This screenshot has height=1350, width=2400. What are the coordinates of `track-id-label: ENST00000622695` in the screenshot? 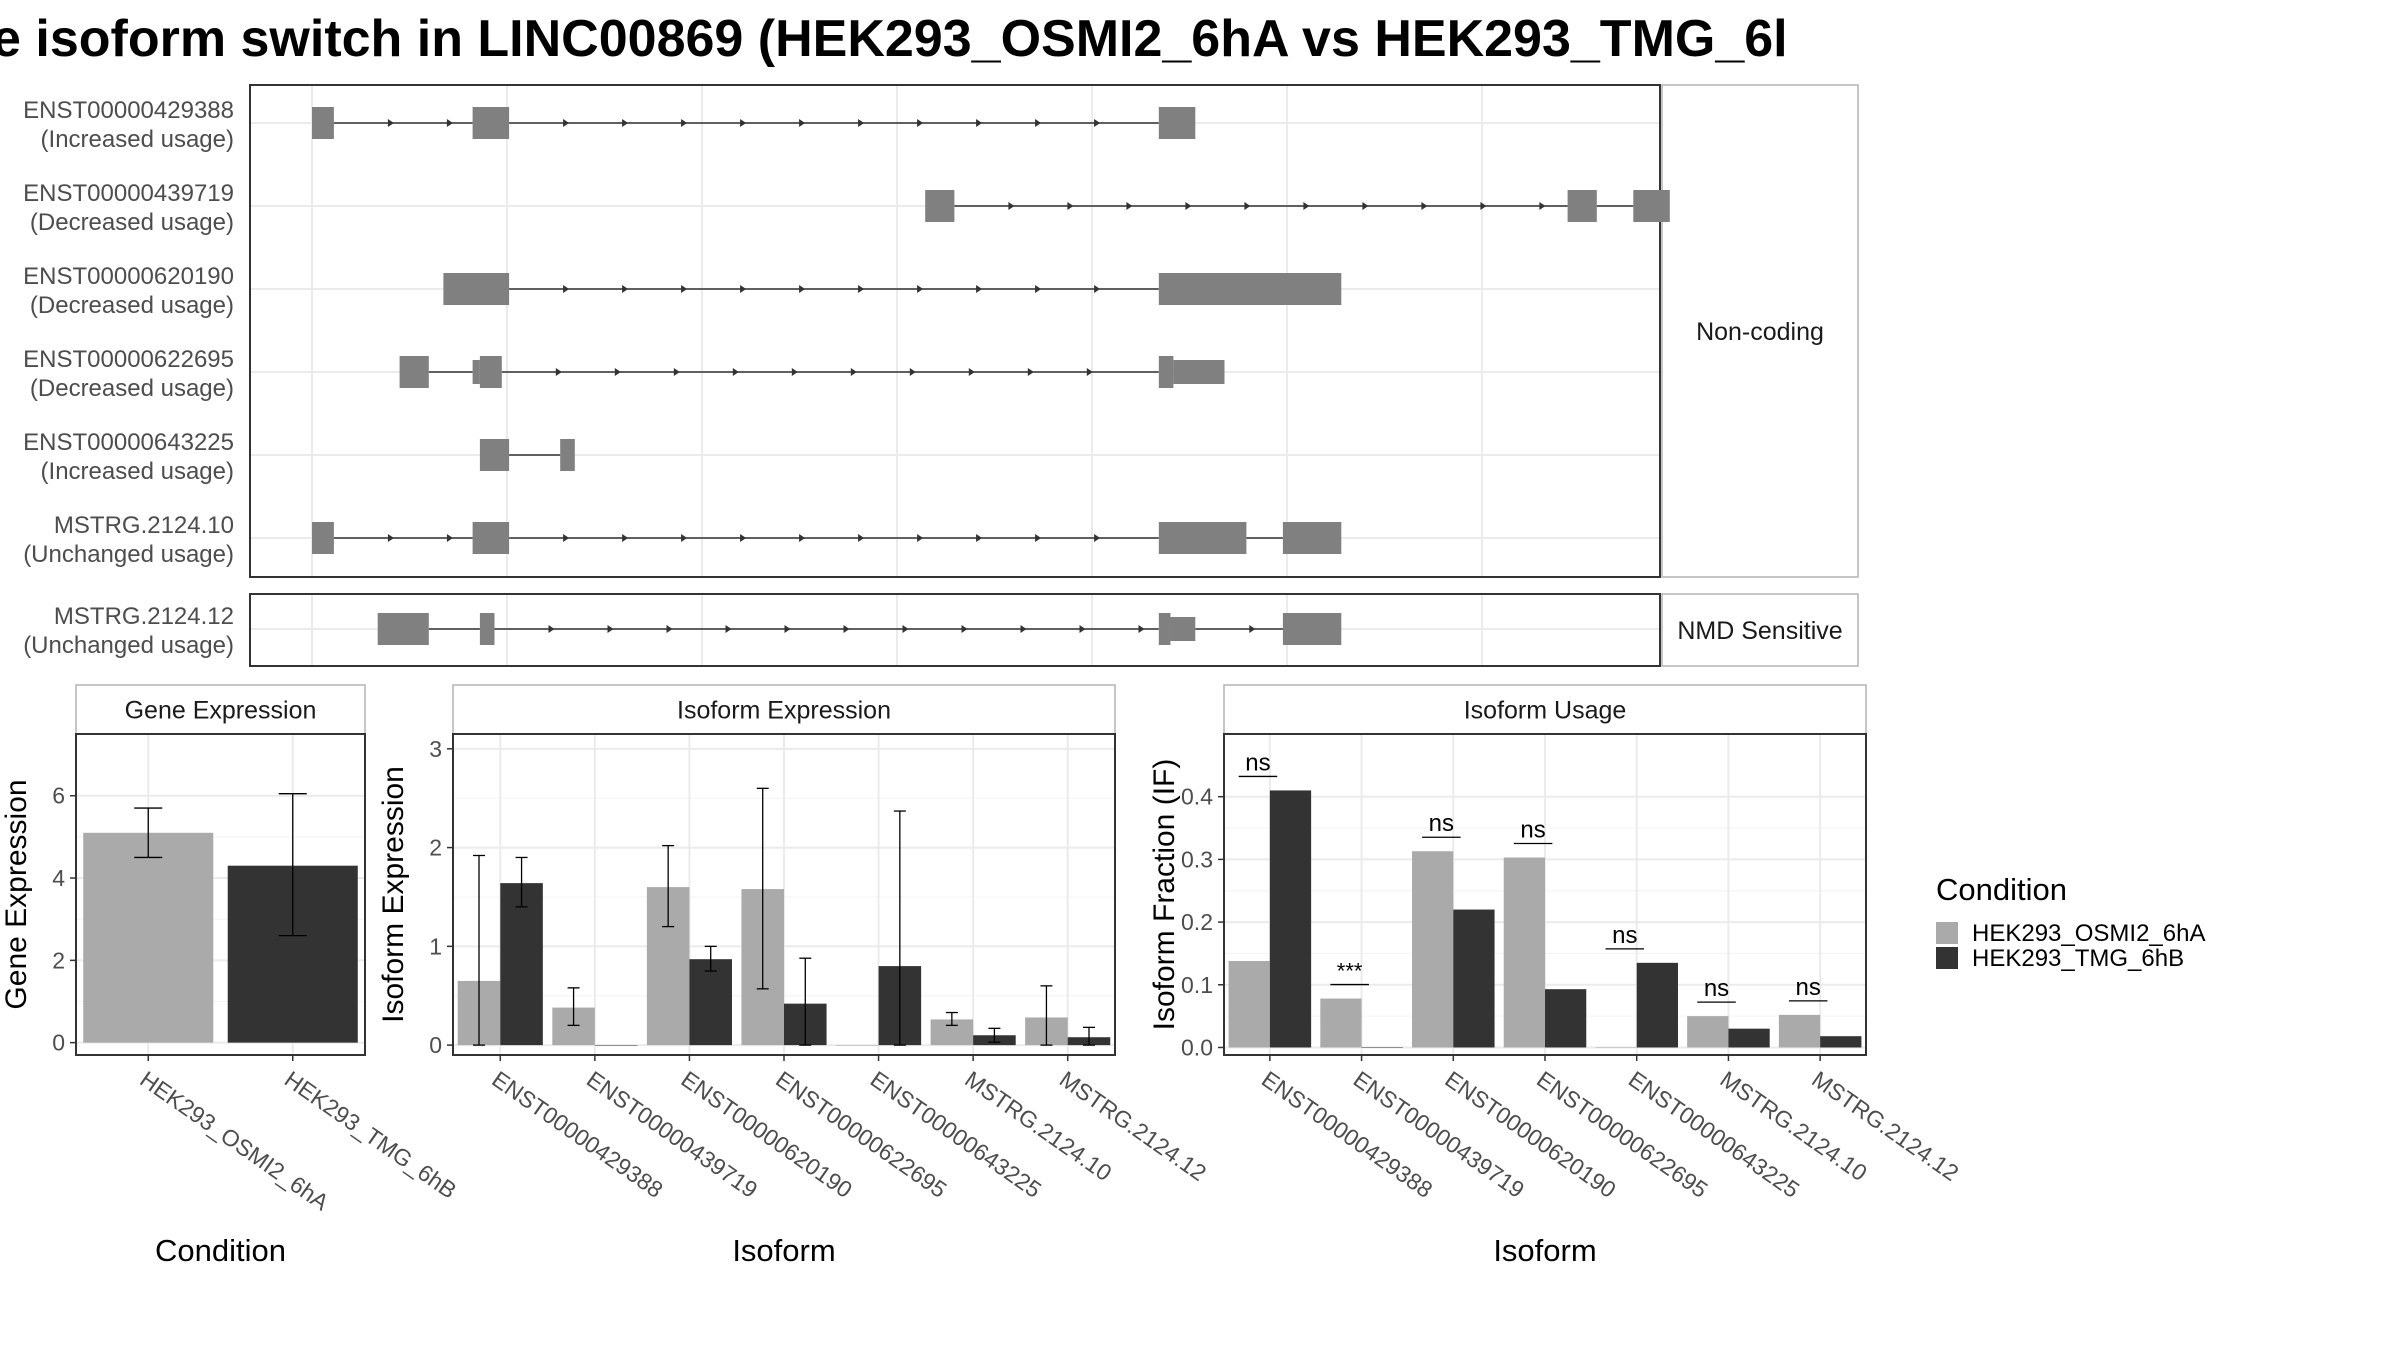 It's located at (128, 359).